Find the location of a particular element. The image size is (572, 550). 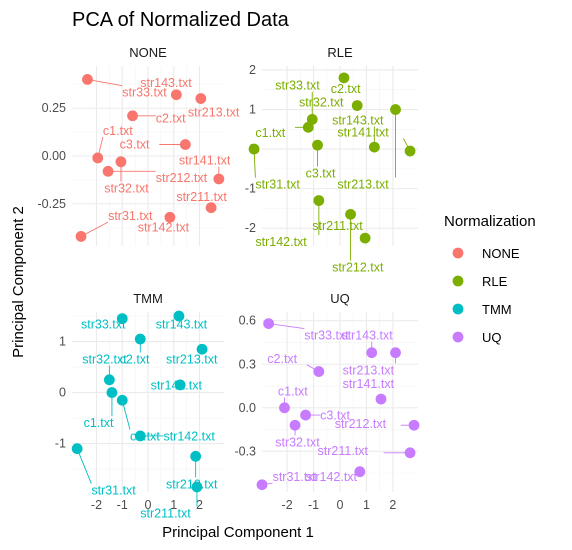

legend-label: UQ is located at coordinates (492, 337).